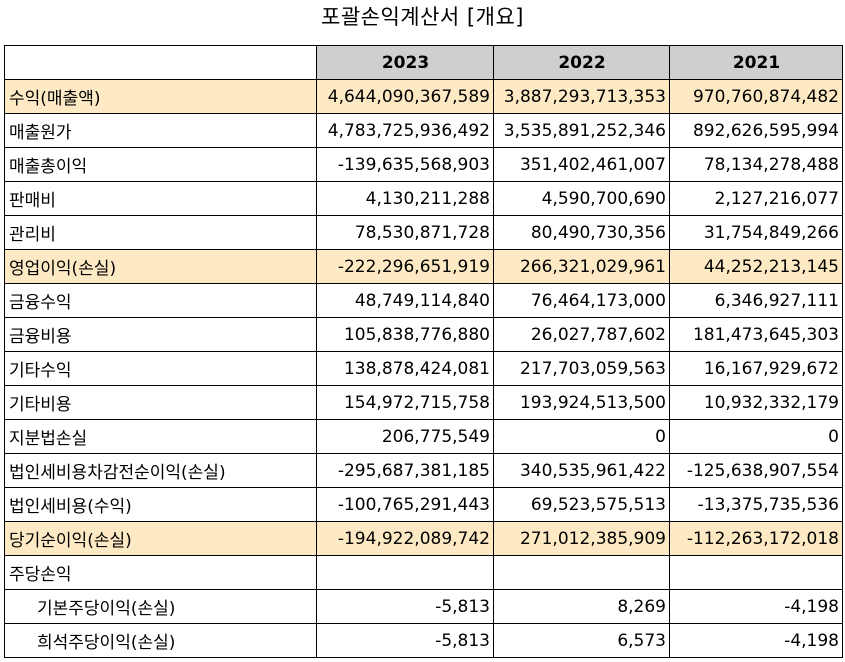  Describe the element at coordinates (160, 402) in the screenshot. I see `row-label: 기타비용` at that location.